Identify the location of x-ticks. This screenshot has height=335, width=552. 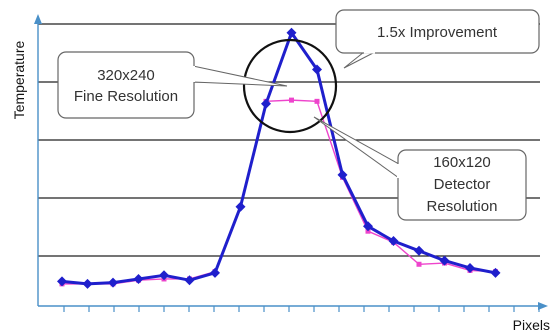
(301, 309).